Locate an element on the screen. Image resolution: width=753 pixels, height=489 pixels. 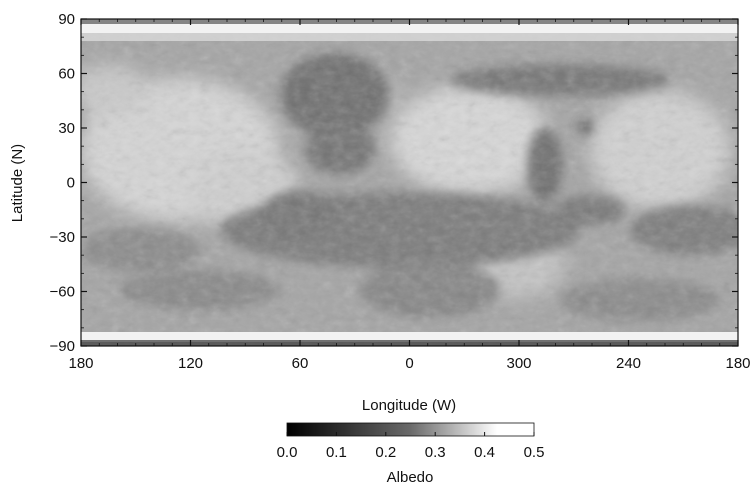
y-axis-title: Latitude (N) is located at coordinates (17, 183).